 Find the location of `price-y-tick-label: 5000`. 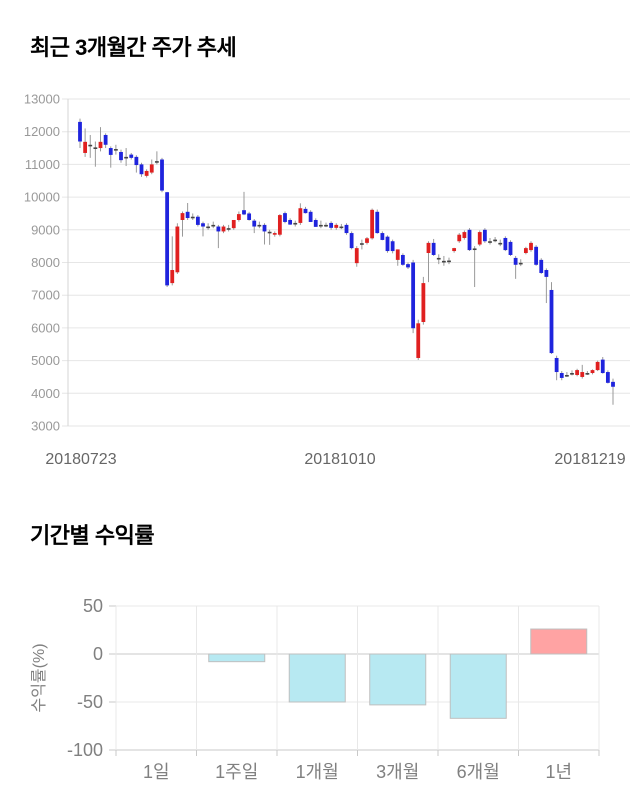

price-y-tick-label: 5000 is located at coordinates (45, 360).